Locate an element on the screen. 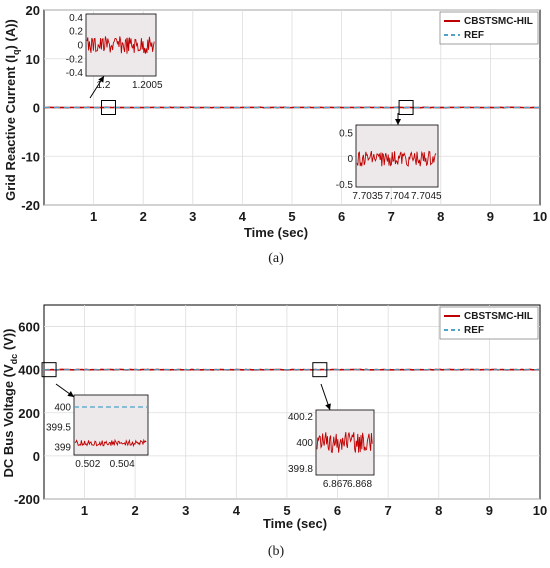  inset-frame-1-b is located at coordinates (111, 425).